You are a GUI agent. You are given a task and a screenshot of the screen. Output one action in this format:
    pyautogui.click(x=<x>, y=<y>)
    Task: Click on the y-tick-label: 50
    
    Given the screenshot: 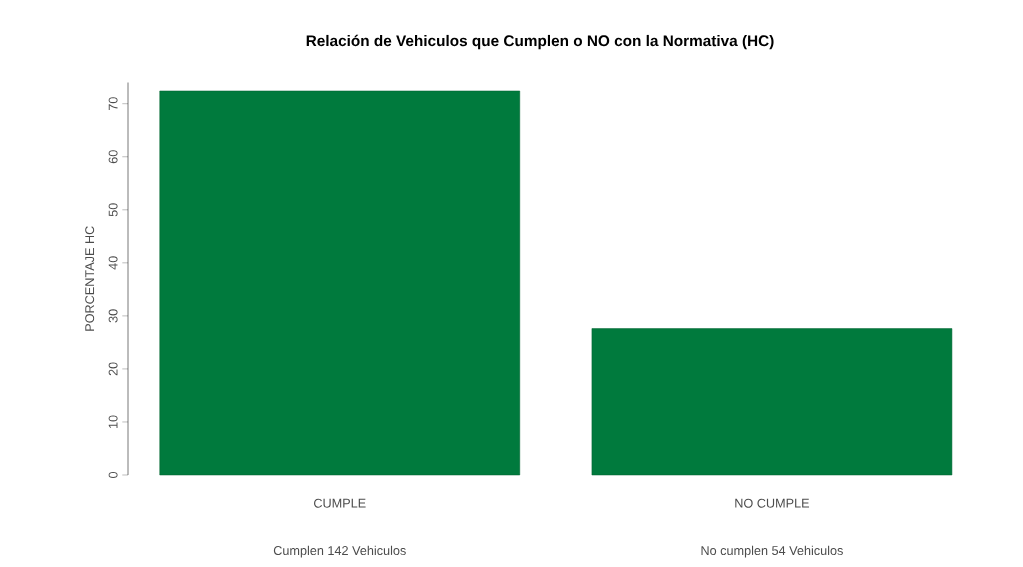 What is the action you would take?
    pyautogui.click(x=113, y=210)
    